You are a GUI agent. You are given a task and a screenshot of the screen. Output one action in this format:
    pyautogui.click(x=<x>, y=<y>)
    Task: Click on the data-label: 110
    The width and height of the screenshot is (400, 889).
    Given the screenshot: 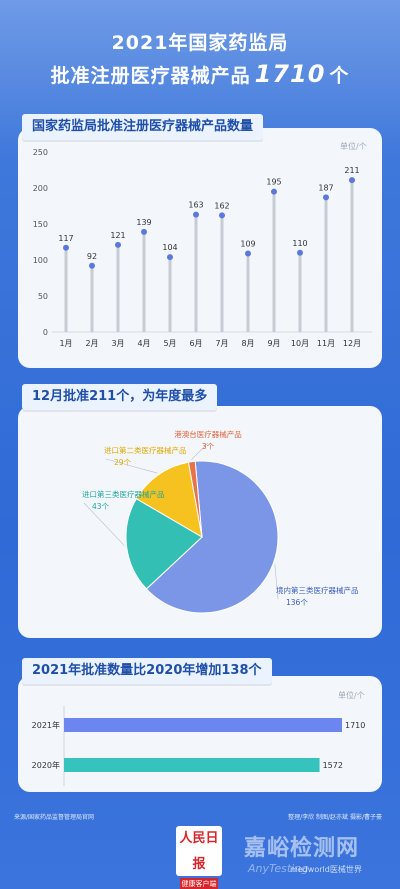 What is the action you would take?
    pyautogui.click(x=299, y=243)
    